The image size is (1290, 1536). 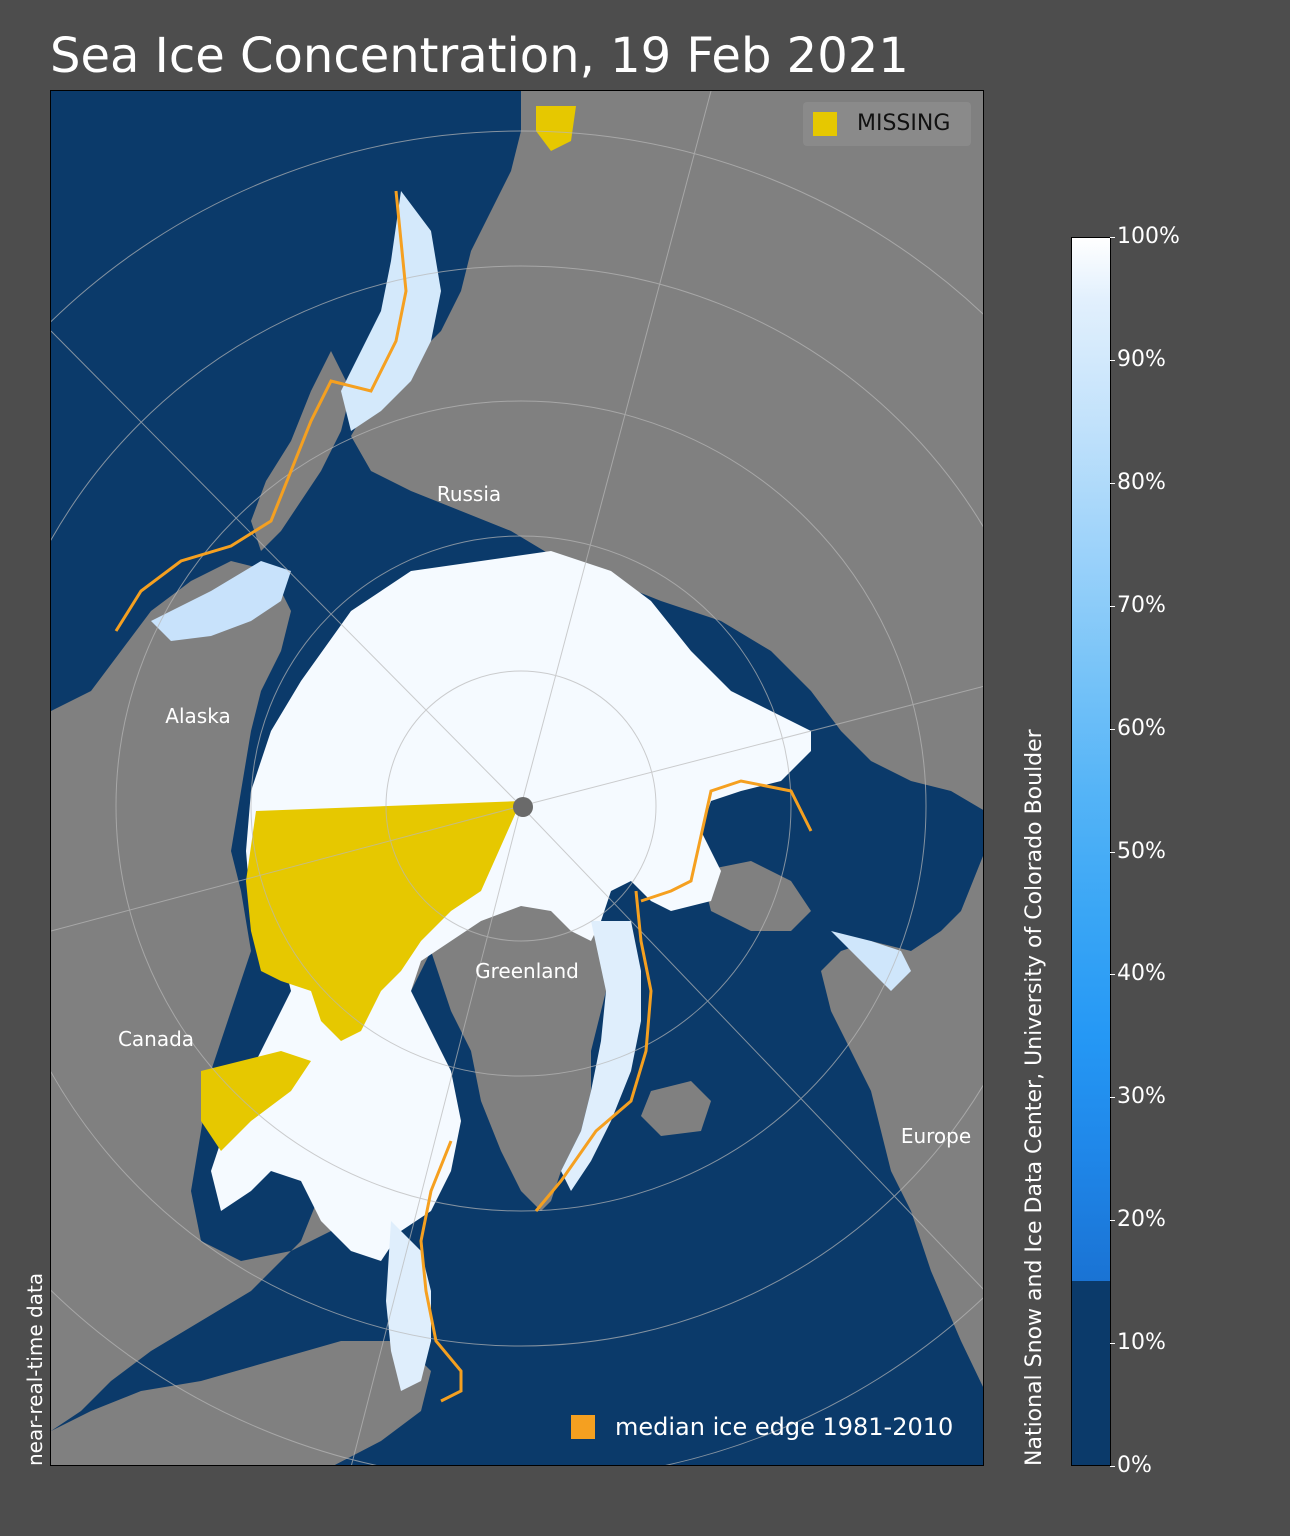 I want to click on legend-median-edge: median ice edge 1981-2010, so click(x=762, y=1427).